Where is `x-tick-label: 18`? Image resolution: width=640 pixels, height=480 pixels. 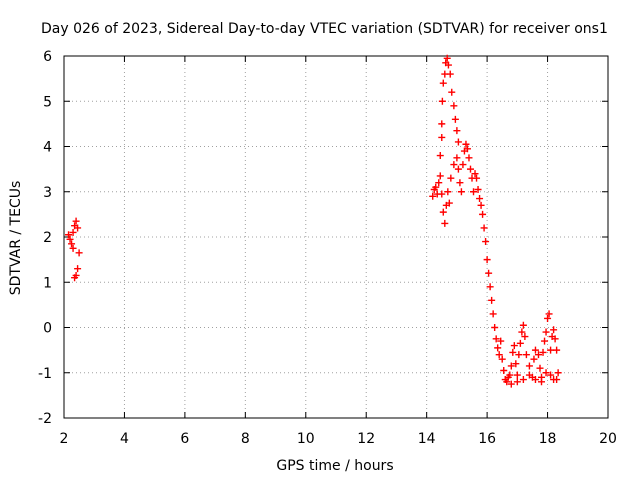
x-tick-label: 18 is located at coordinates (548, 439).